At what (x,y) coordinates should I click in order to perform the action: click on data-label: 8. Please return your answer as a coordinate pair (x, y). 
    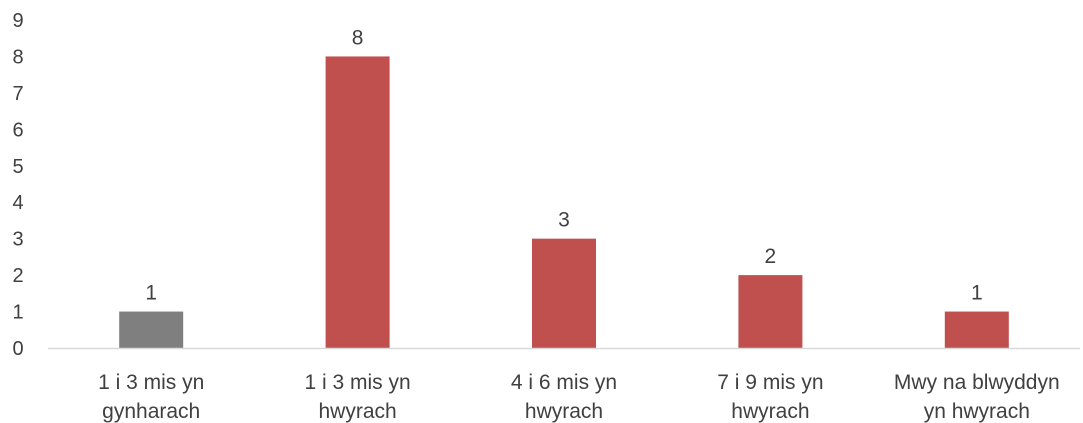
    Looking at the image, I should click on (358, 37).